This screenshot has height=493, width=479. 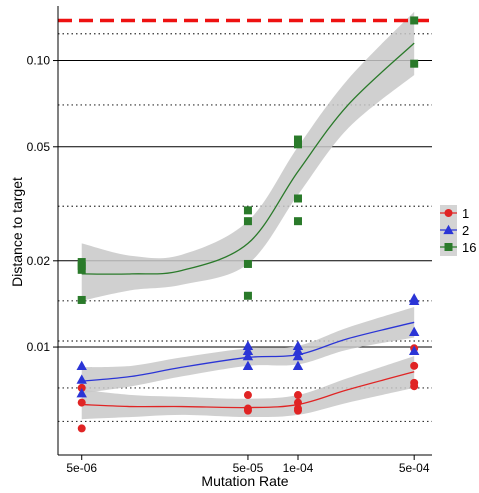 I want to click on legend-label: 2, so click(x=465, y=230).